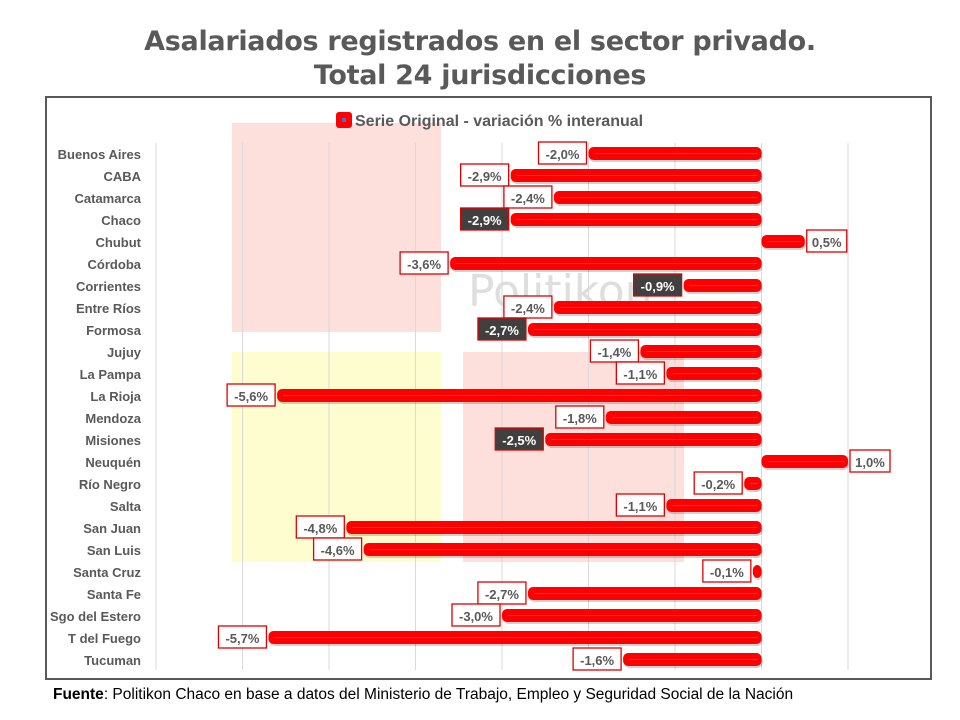 The width and height of the screenshot is (960, 720). Describe the element at coordinates (336, 227) in the screenshot. I see `zone-pink-top` at that location.